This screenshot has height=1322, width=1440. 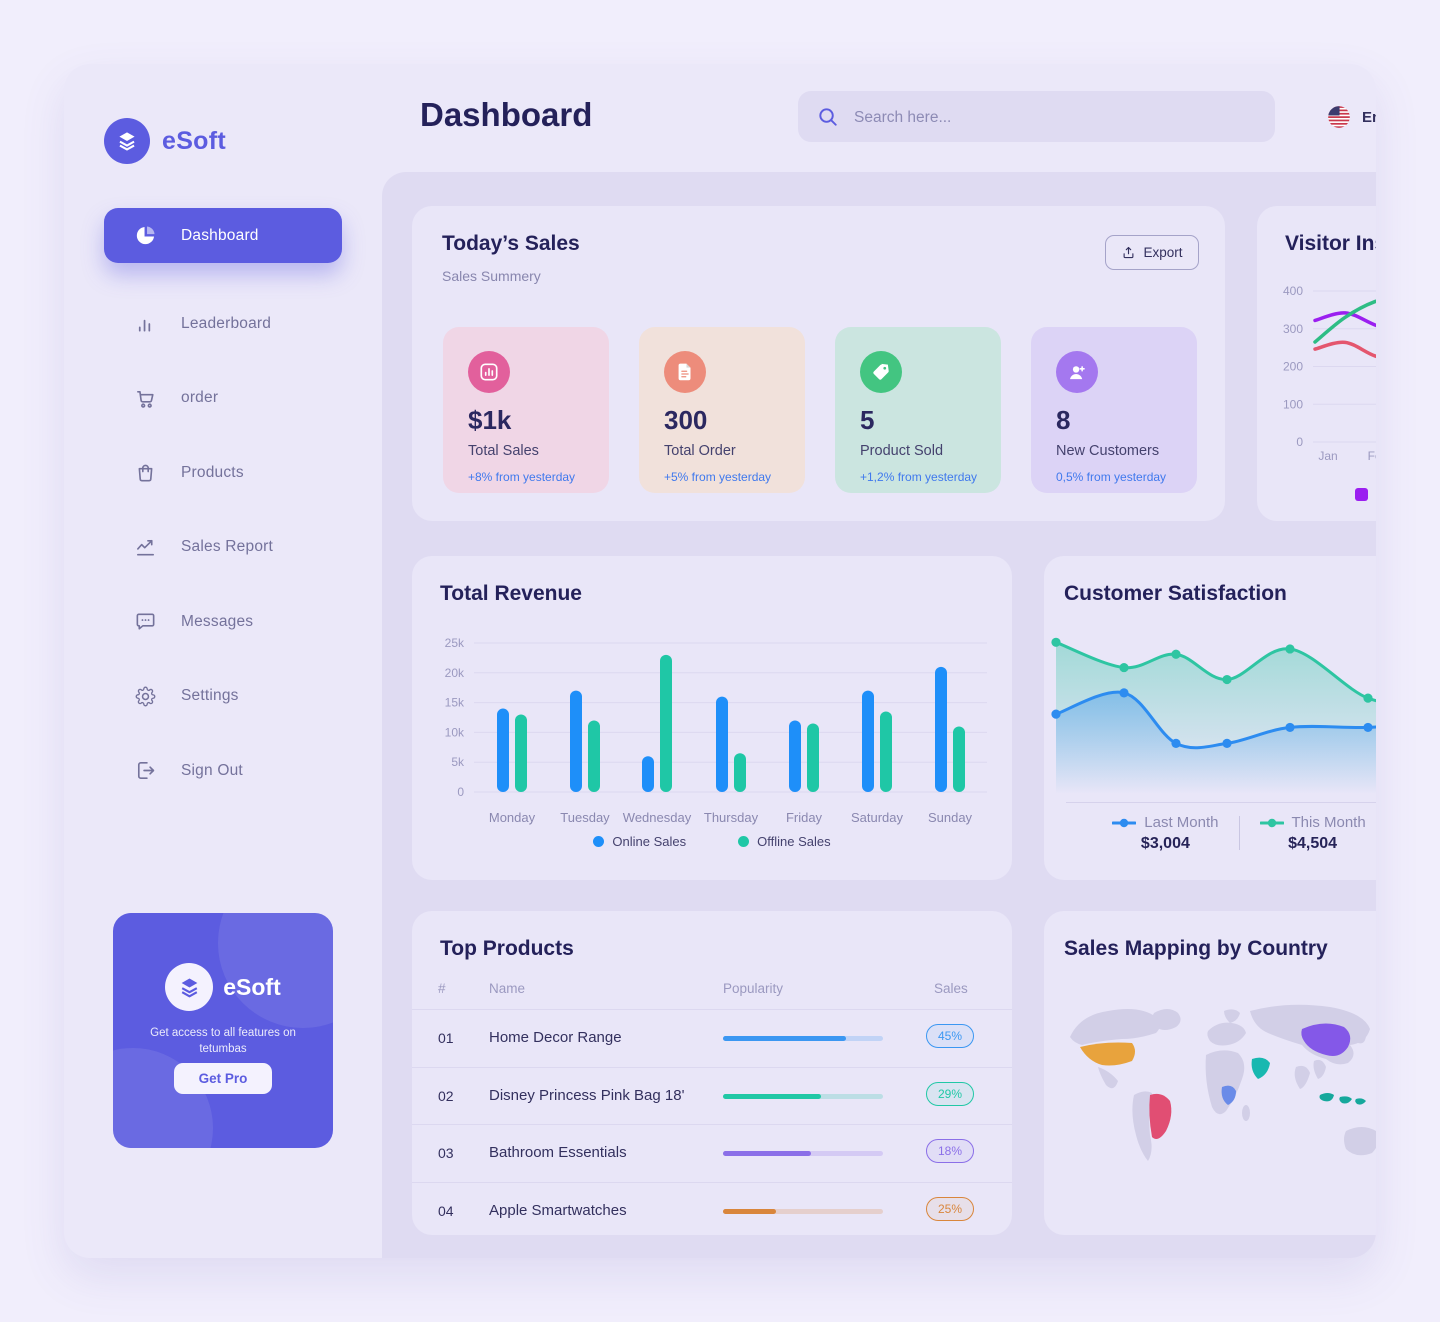 I want to click on export-button: Export, so click(x=1152, y=252).